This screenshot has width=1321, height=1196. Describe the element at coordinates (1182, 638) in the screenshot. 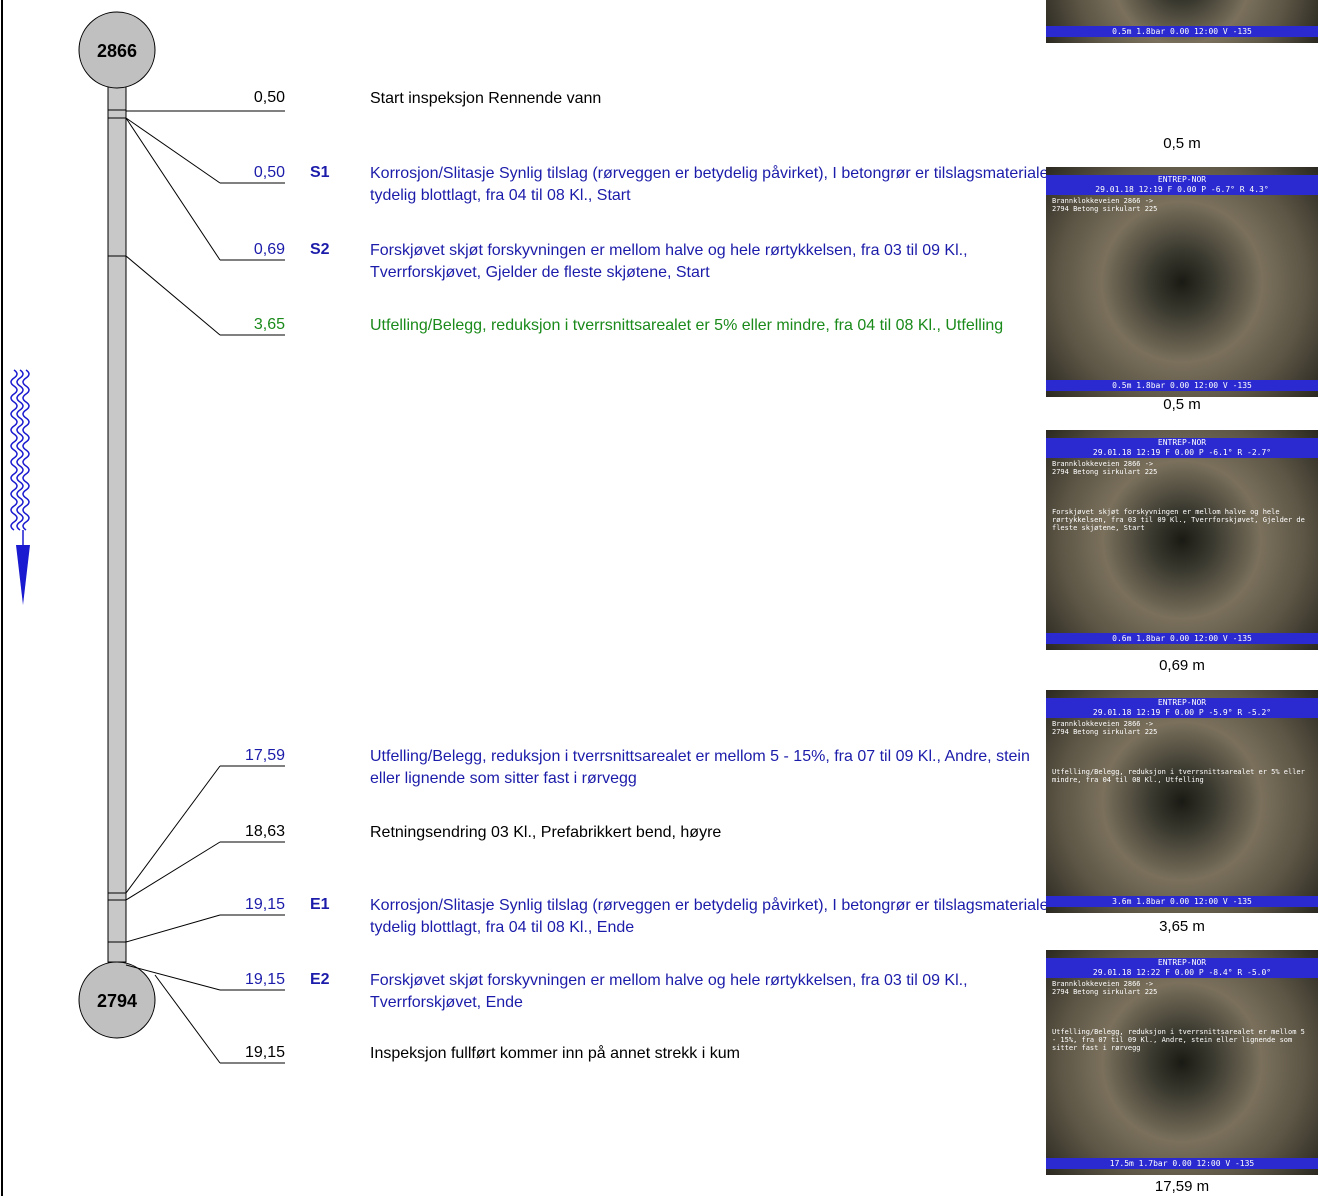

I see `photo-footer: 0.6m 1.8bar 0.00 12:00 V -135` at that location.